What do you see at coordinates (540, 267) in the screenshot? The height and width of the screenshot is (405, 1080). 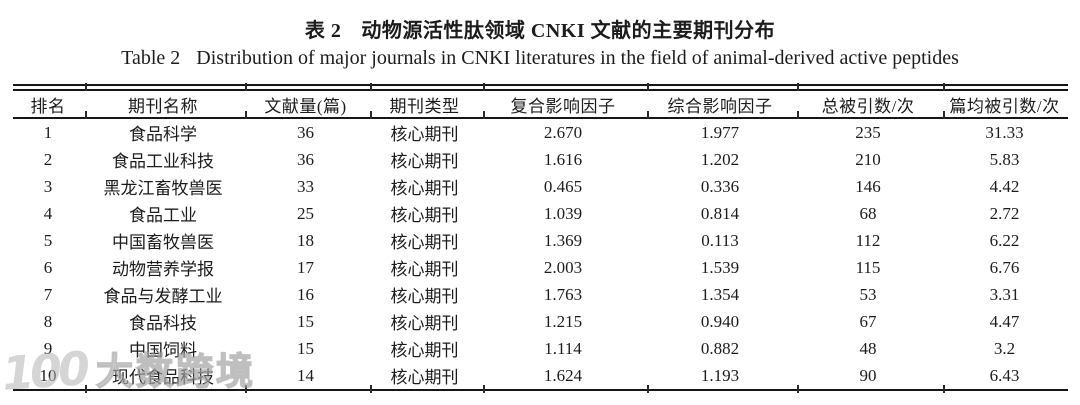 I see `table-row: 6 动物营养学报 17 核心期刊 2.003 1.539 115 6.76` at bounding box center [540, 267].